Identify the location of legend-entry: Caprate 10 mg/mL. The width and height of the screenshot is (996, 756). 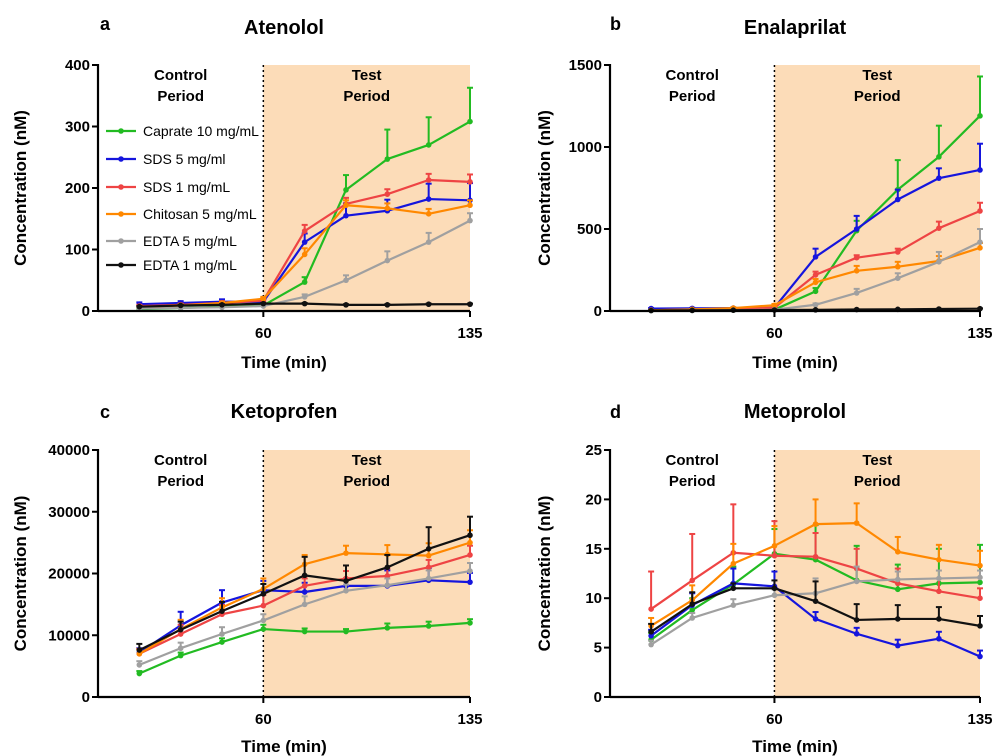
(201, 131).